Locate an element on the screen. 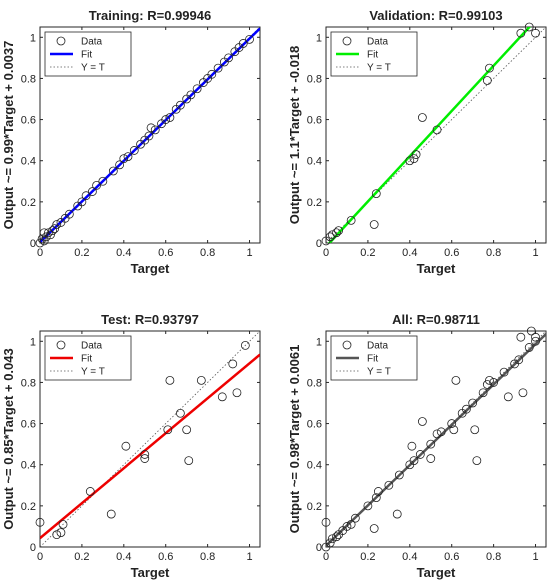  training-x-axis-label: Target is located at coordinates (150, 268).